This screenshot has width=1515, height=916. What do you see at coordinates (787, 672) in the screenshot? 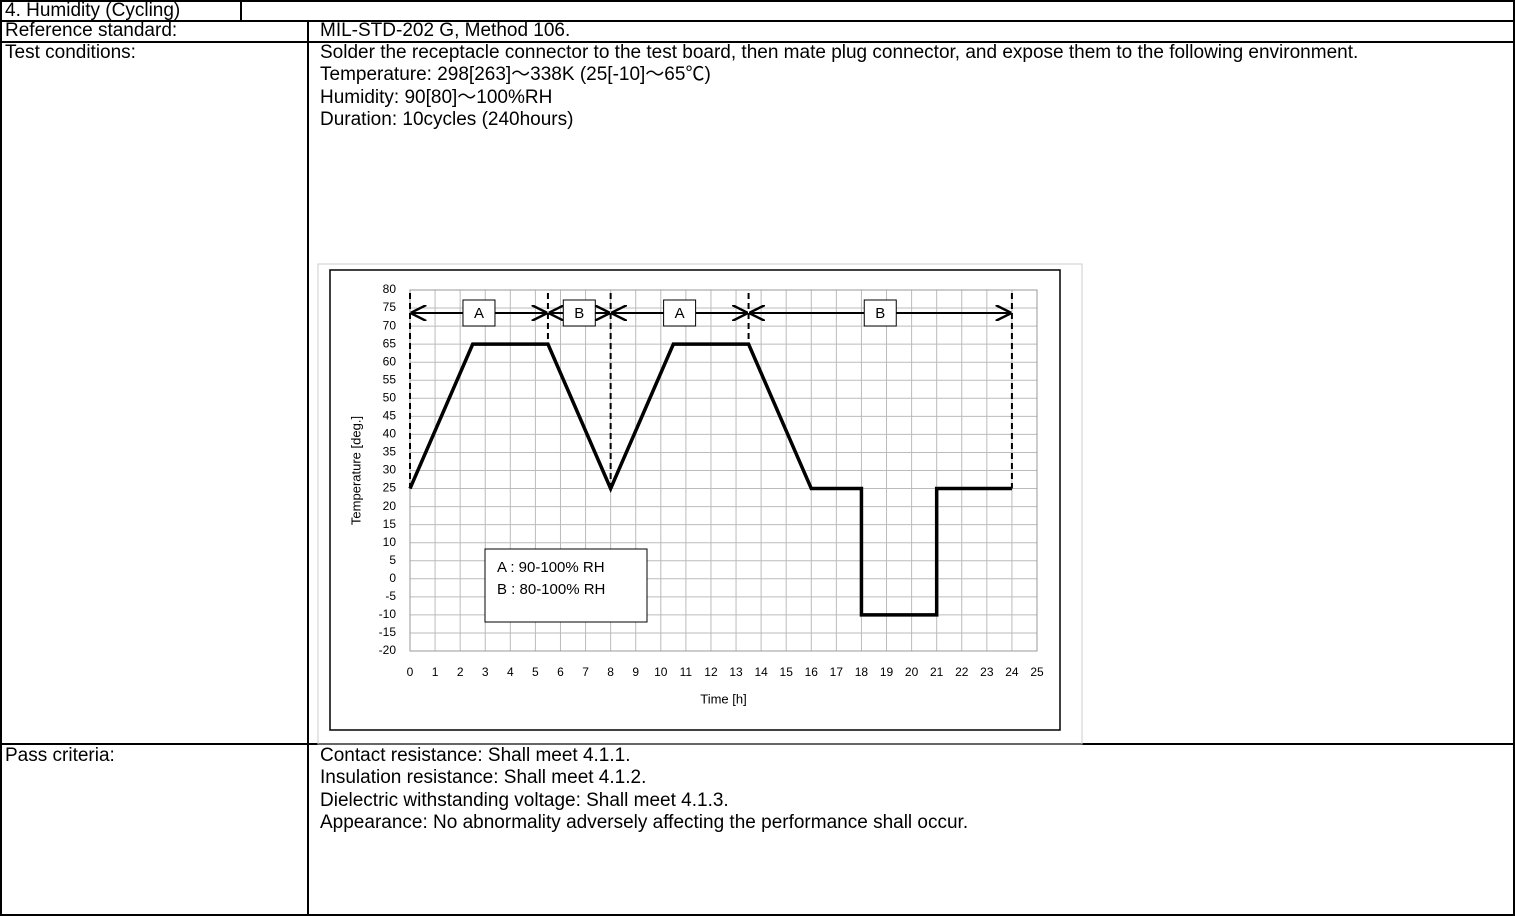
I see `x-tick-label: 15` at bounding box center [787, 672].